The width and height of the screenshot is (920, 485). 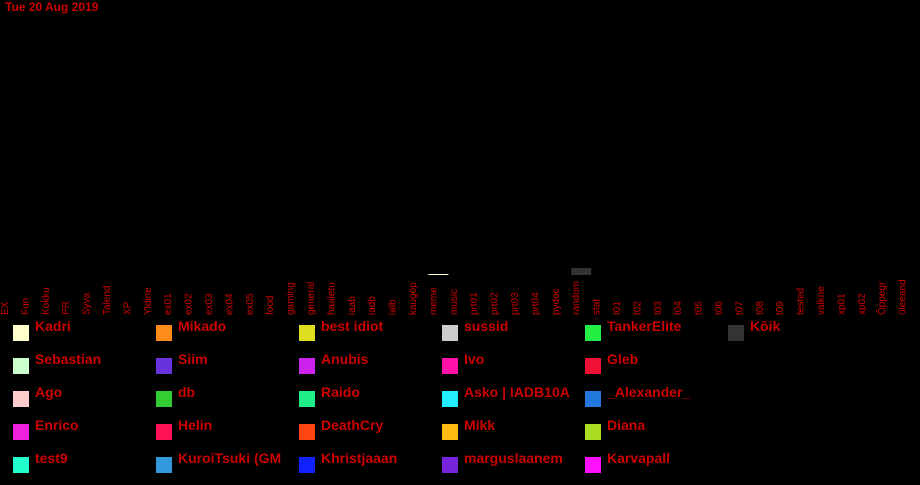 I want to click on x-tick-label: prt04, so click(x=535, y=303).